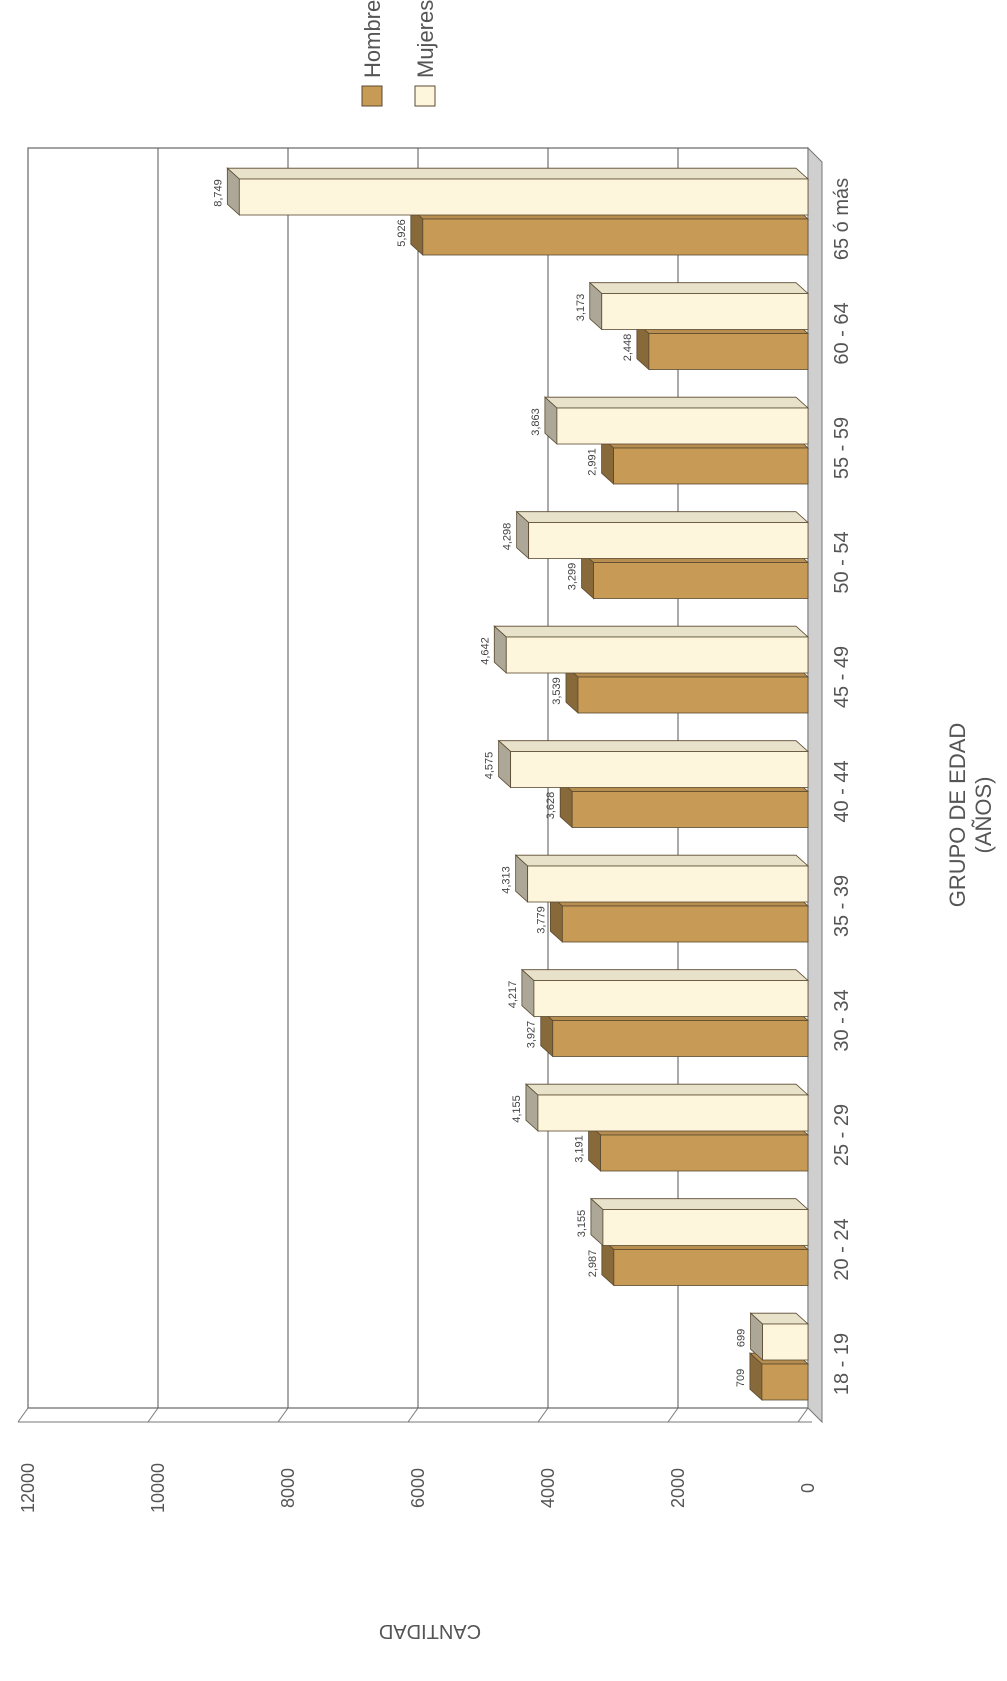 The height and width of the screenshot is (1681, 1007). I want to click on category-label: 25 - 29, so click(842, 1135).